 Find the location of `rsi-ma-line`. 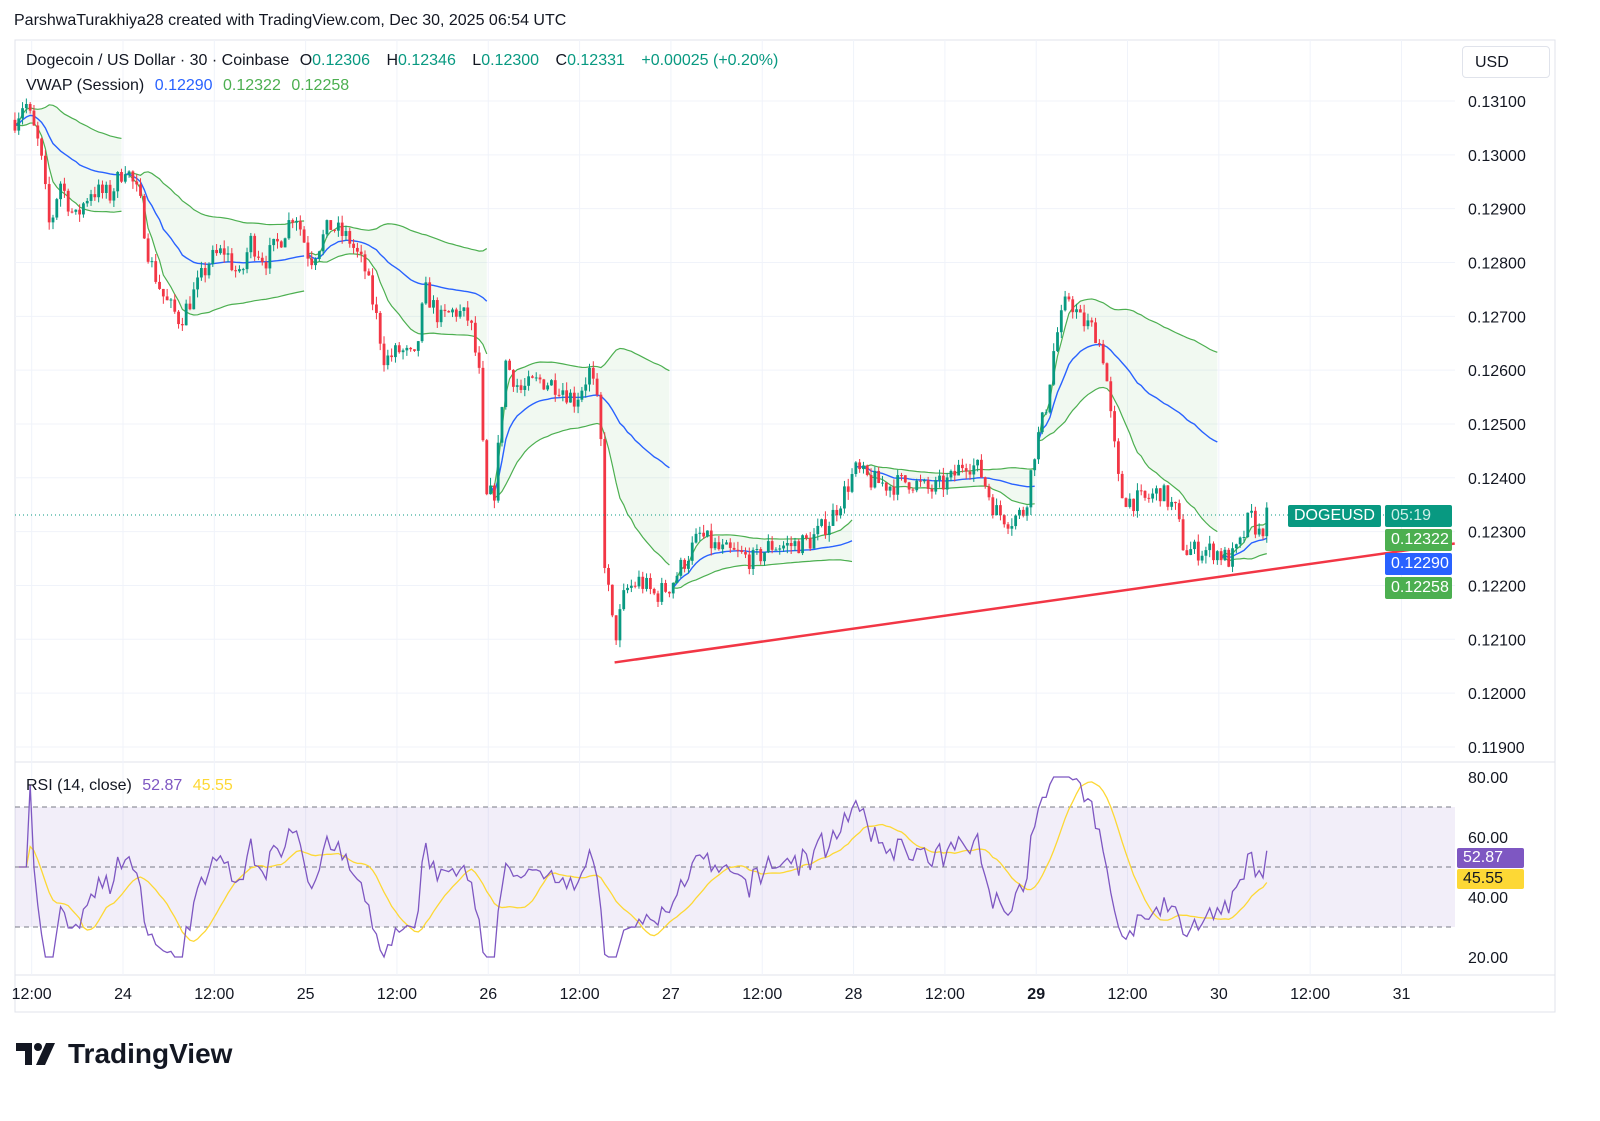

rsi-ma-line is located at coordinates (643, 862).